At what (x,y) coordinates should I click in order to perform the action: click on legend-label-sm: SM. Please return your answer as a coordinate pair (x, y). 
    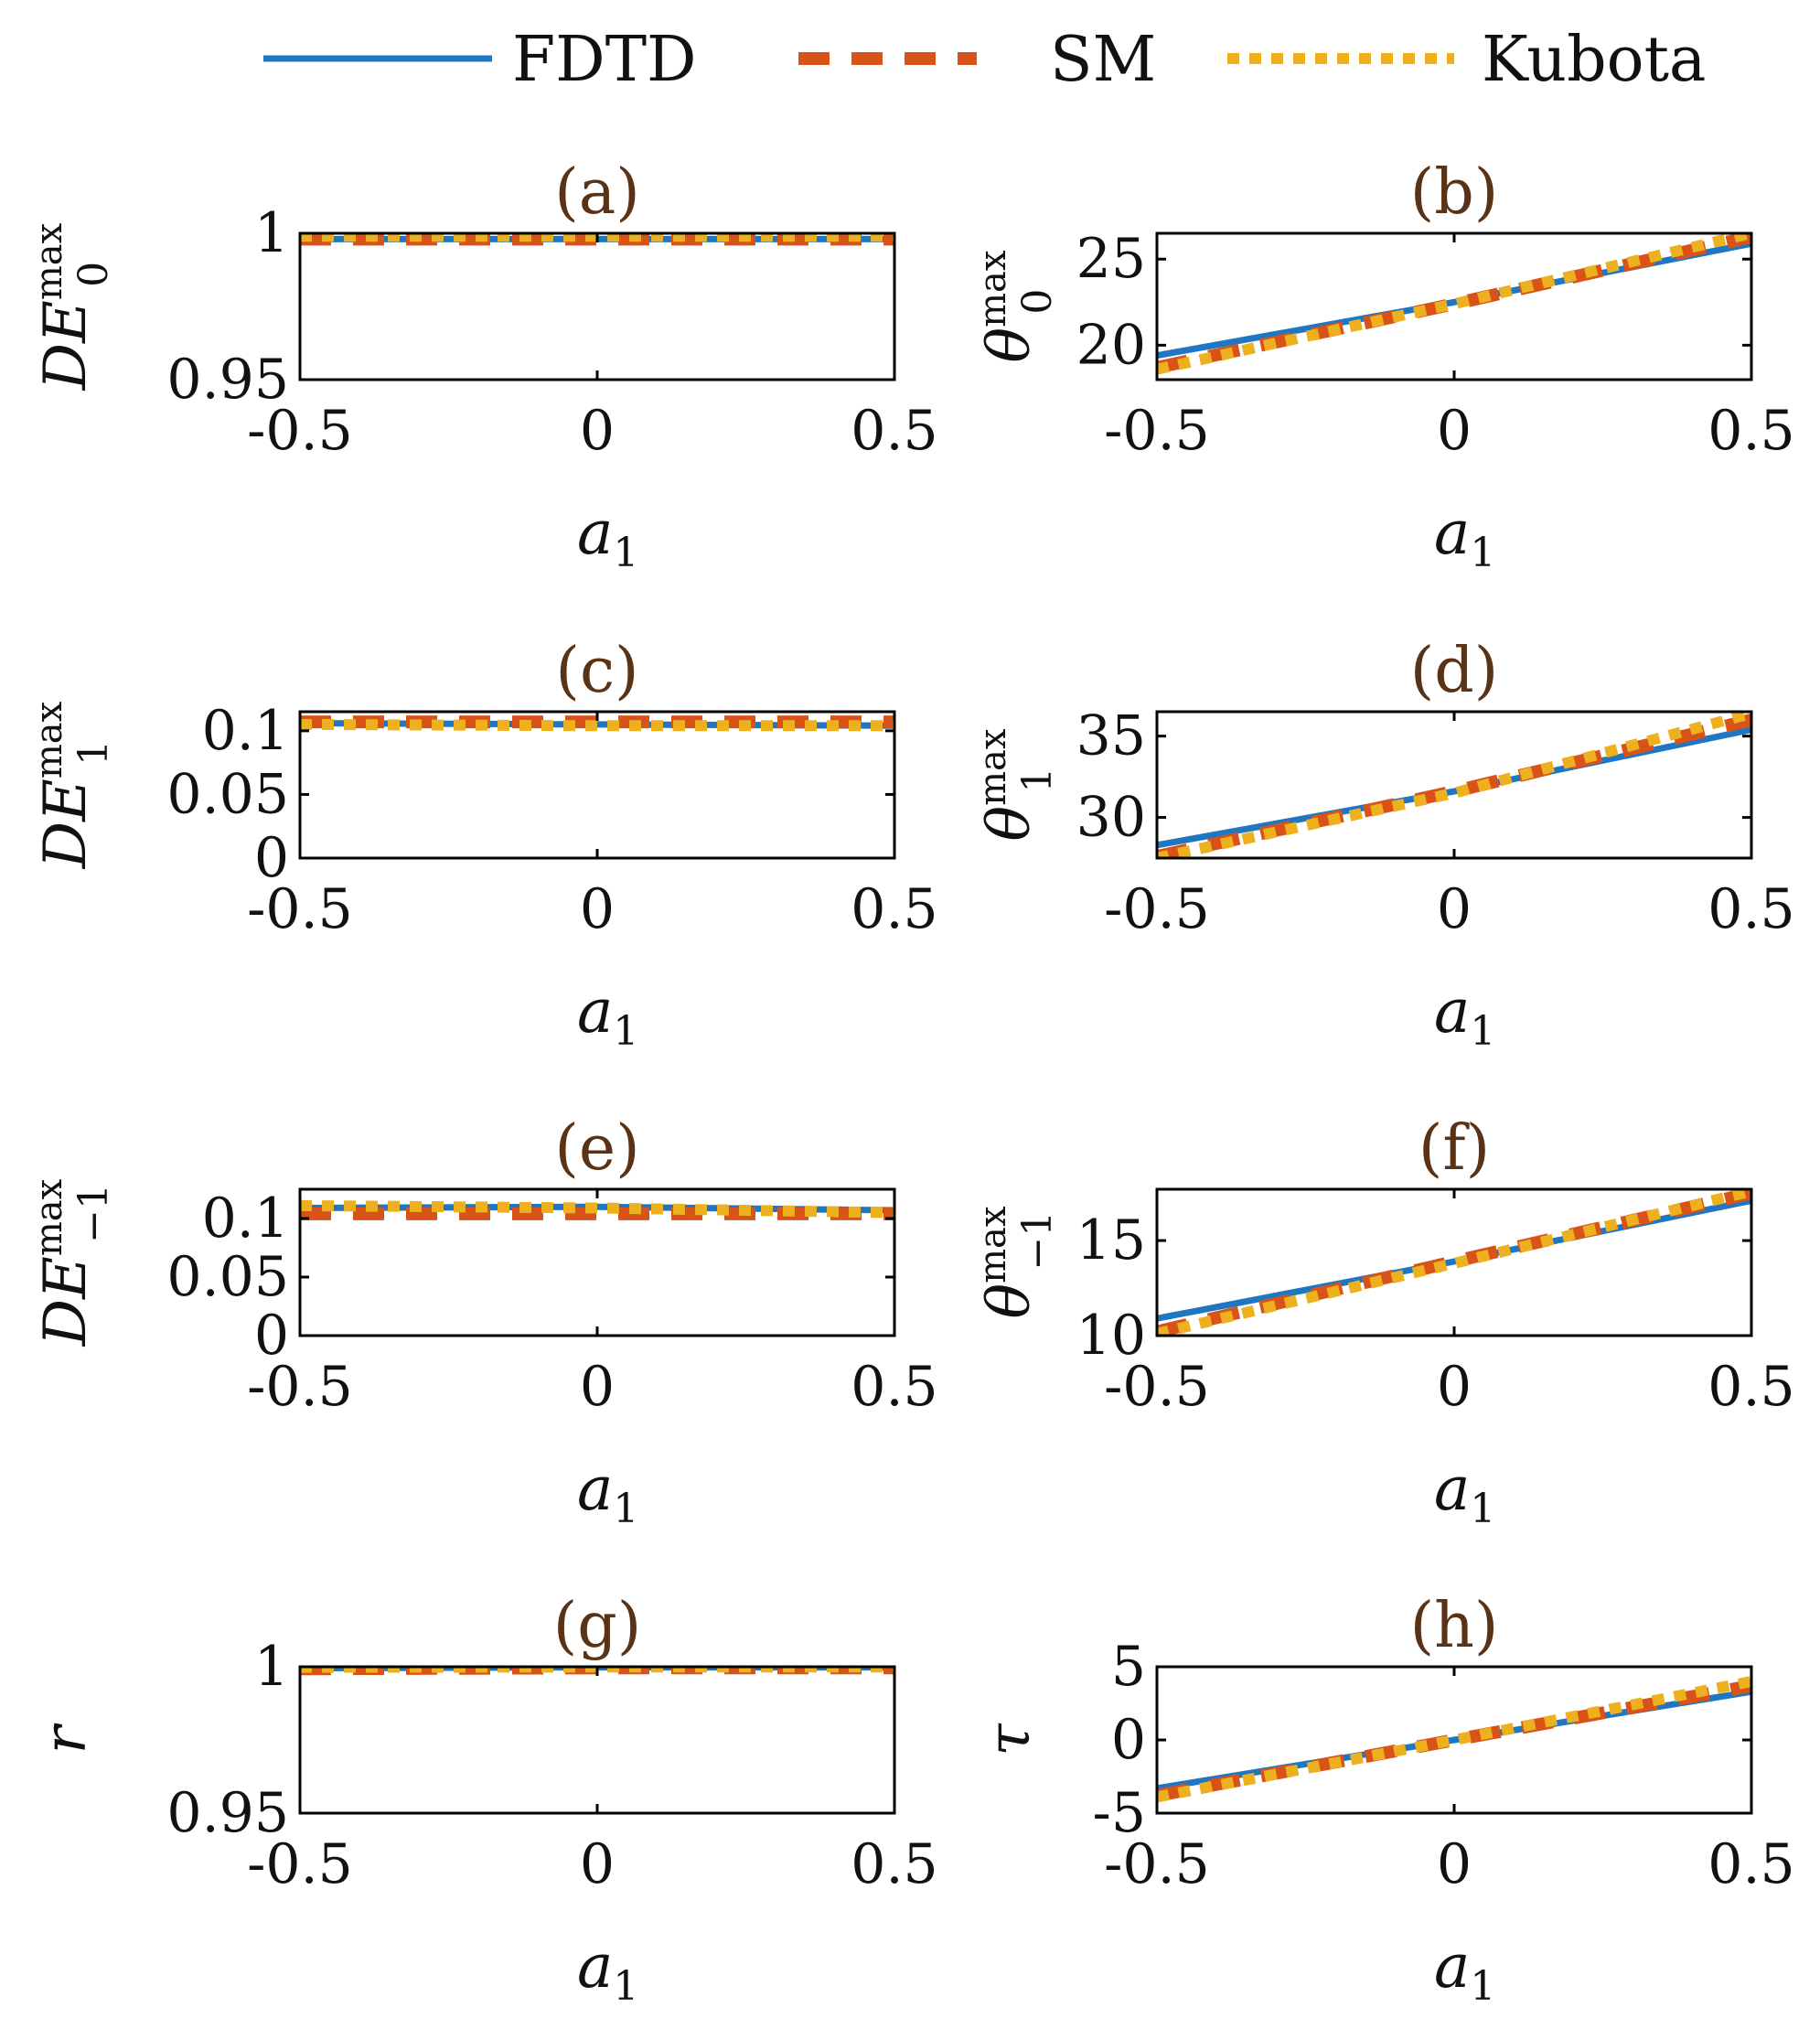
    Looking at the image, I should click on (1103, 60).